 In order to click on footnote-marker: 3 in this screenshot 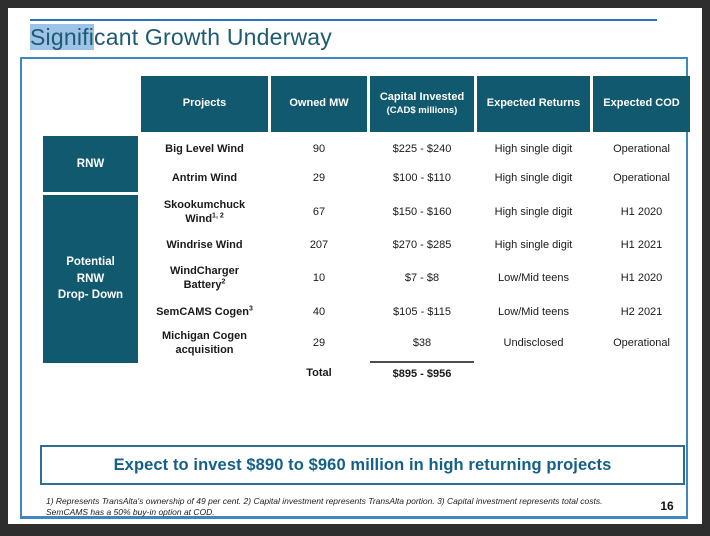, I will do `click(251, 309)`.